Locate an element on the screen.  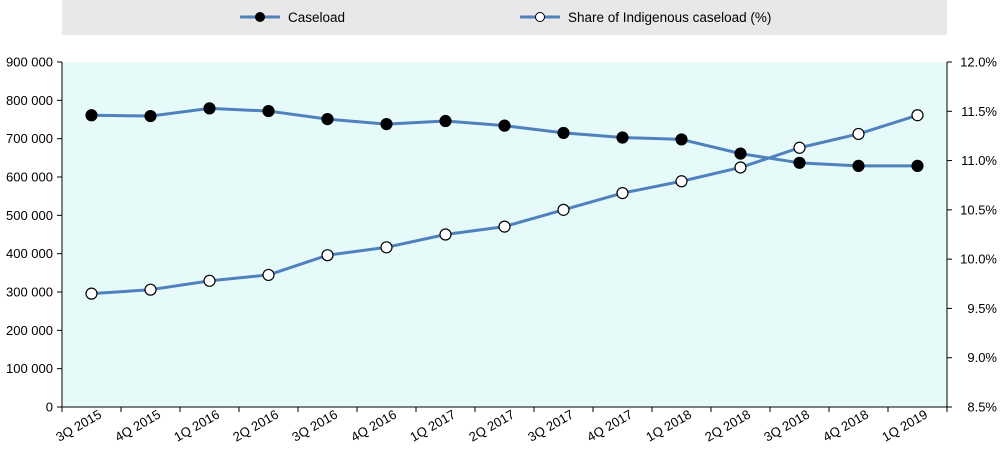
legend-item-caseload: Caseload is located at coordinates (292, 17).